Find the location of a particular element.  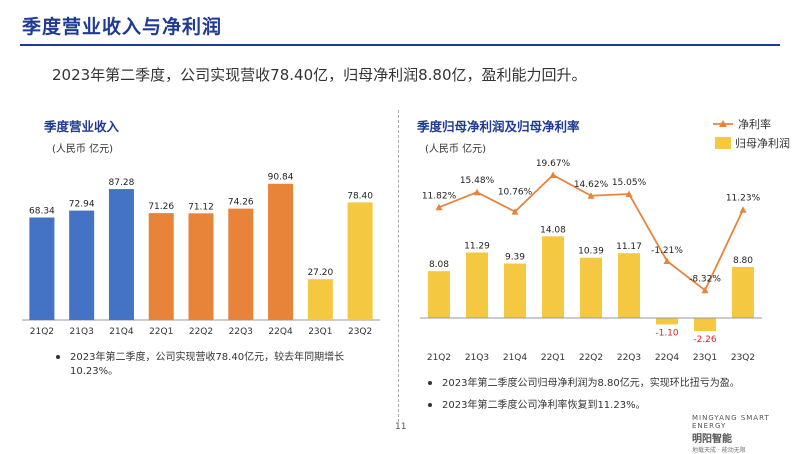

profit-data-label: 10.39 is located at coordinates (591, 252).